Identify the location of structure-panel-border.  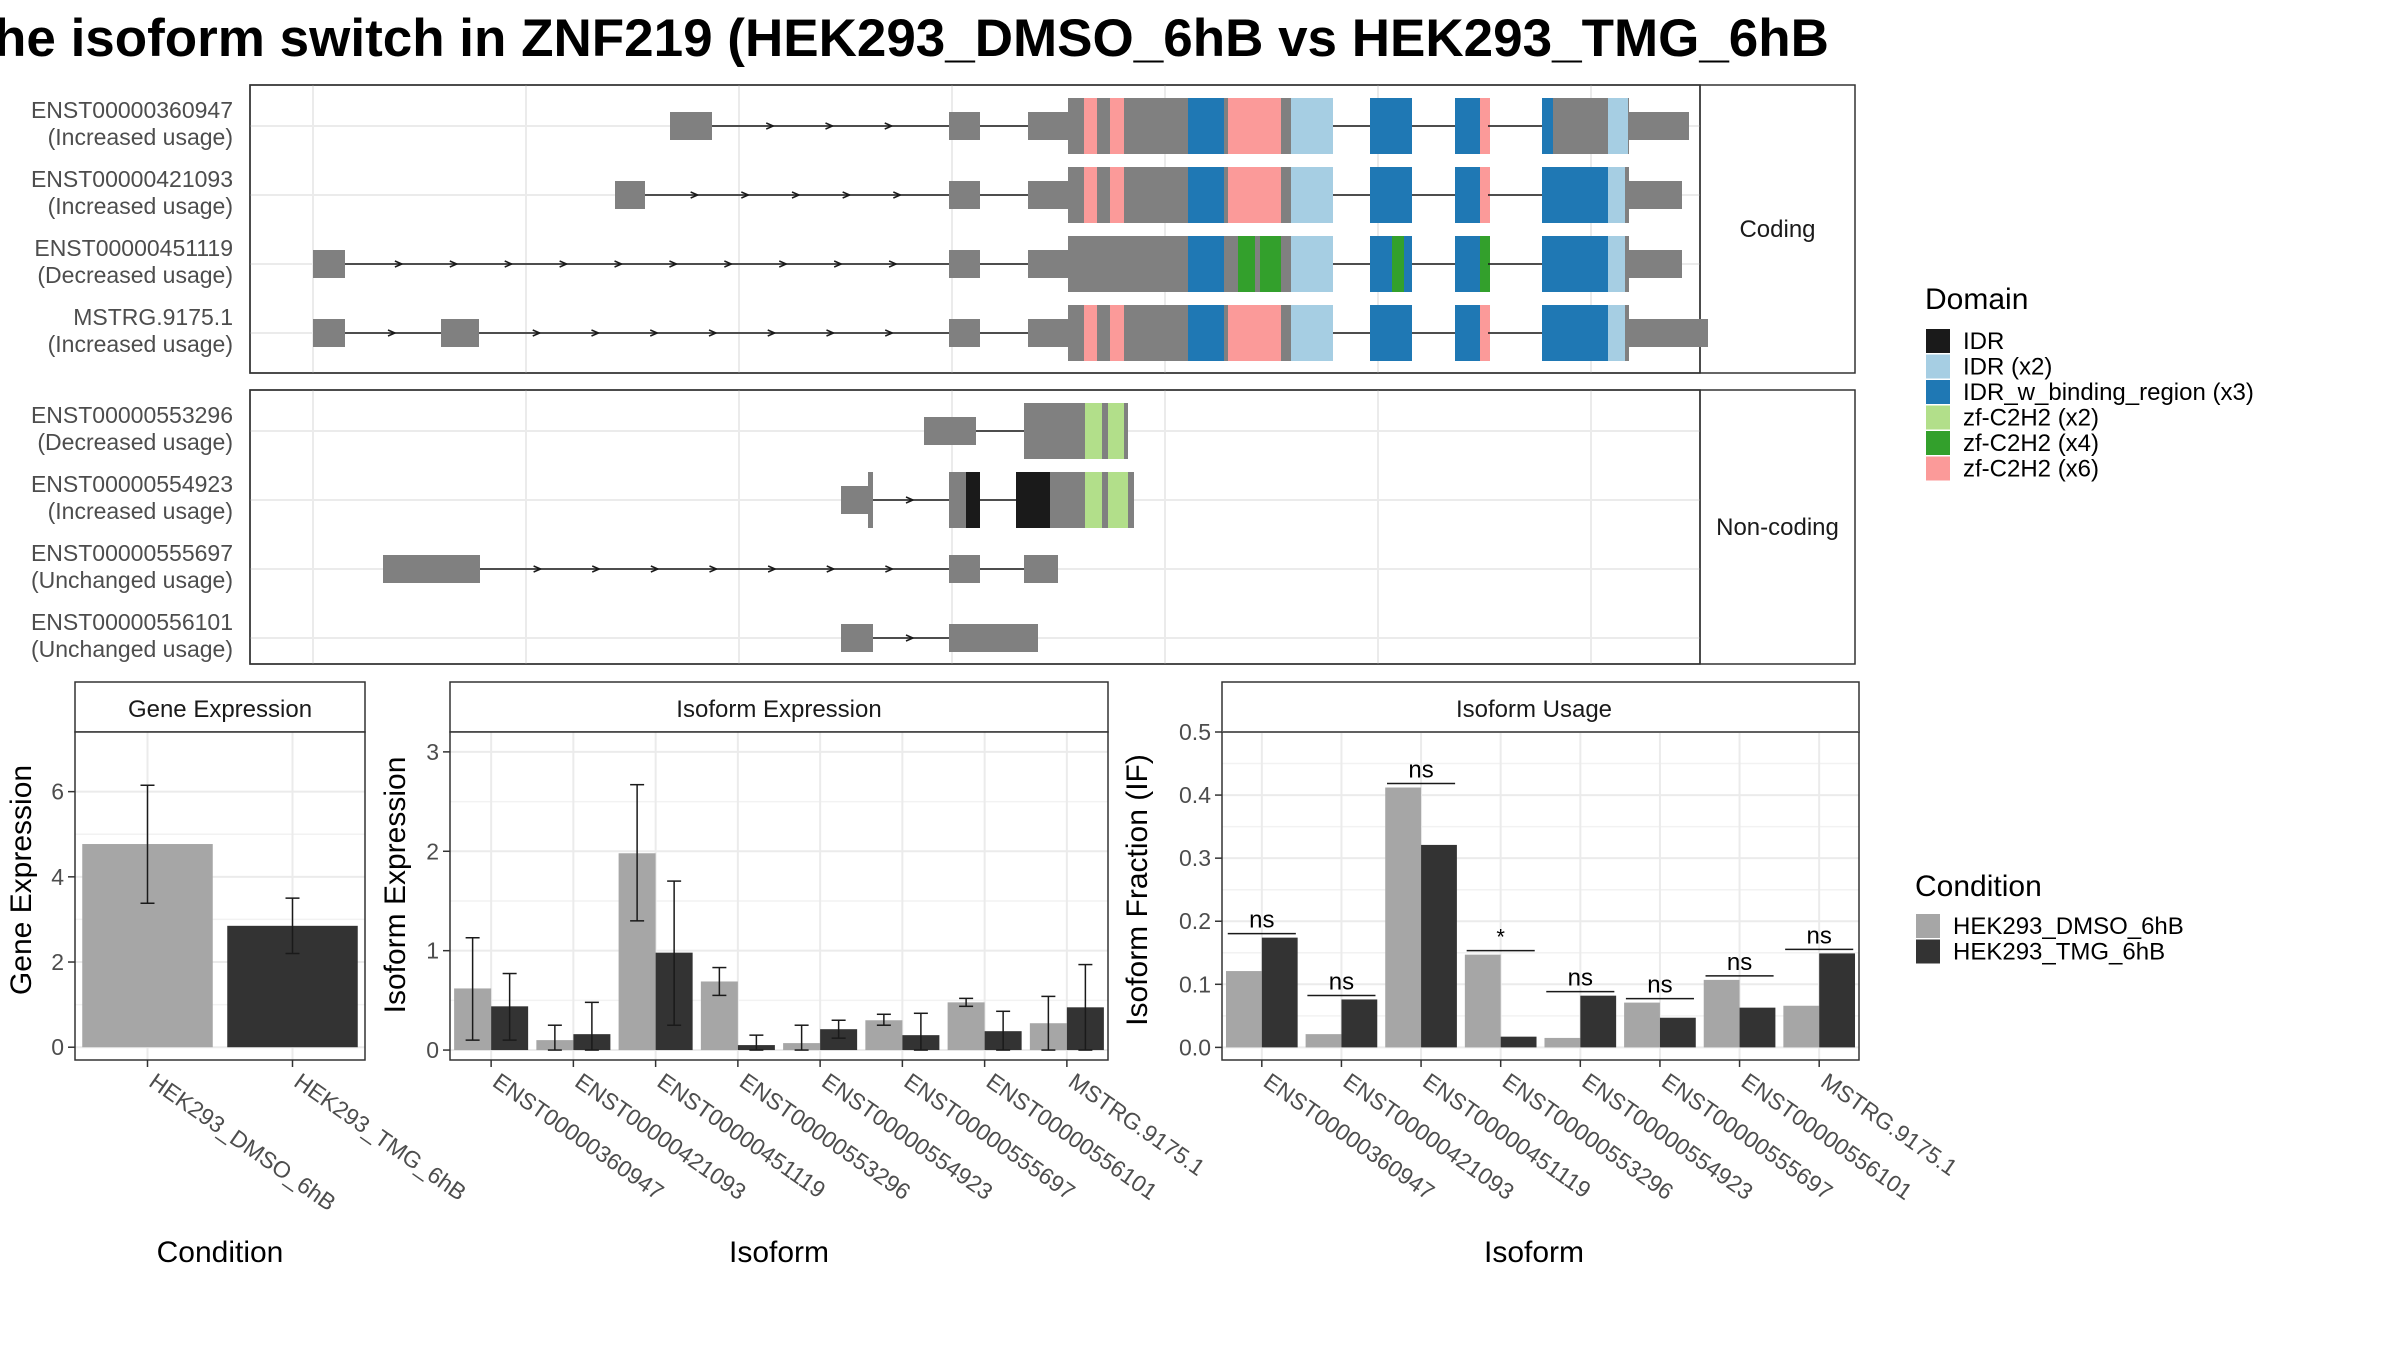
(975, 229).